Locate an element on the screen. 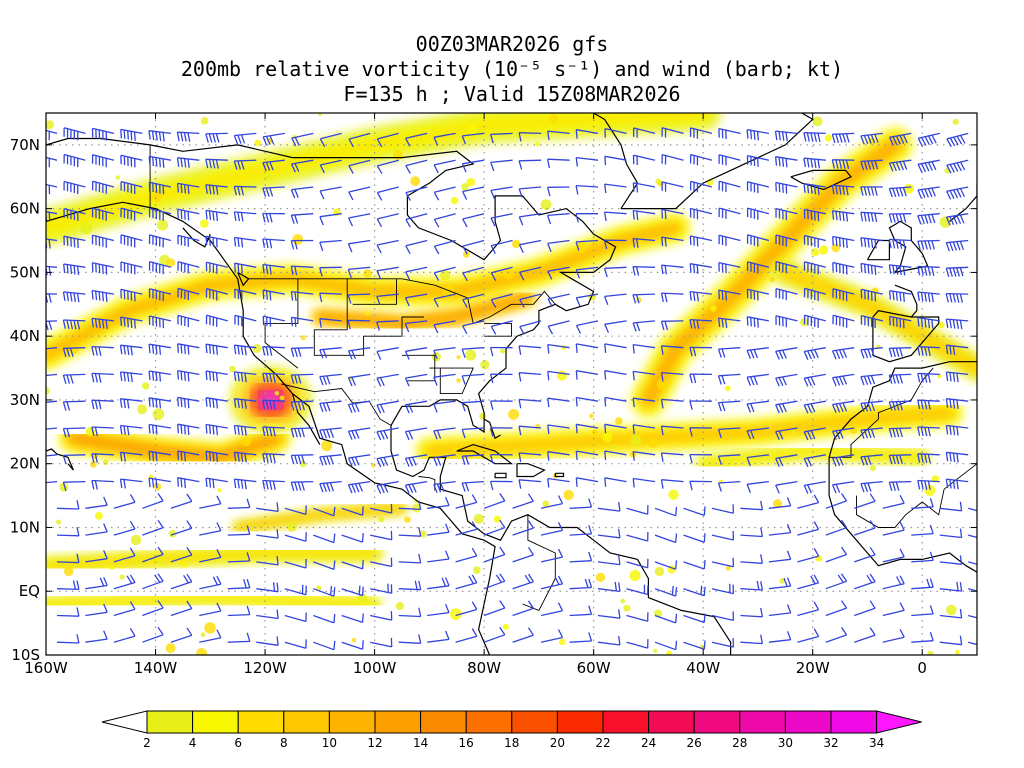 Image resolution: width=1024 pixels, height=768 pixels. political-border is located at coordinates (336, 404).